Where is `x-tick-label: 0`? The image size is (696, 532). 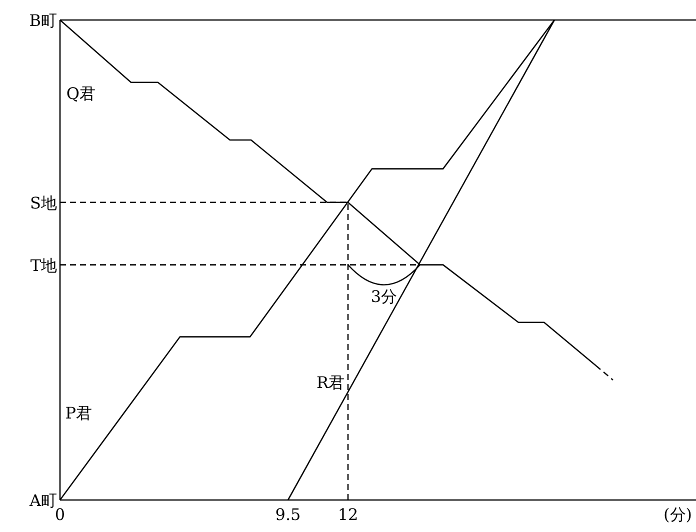 x-tick-label: 0 is located at coordinates (60, 514).